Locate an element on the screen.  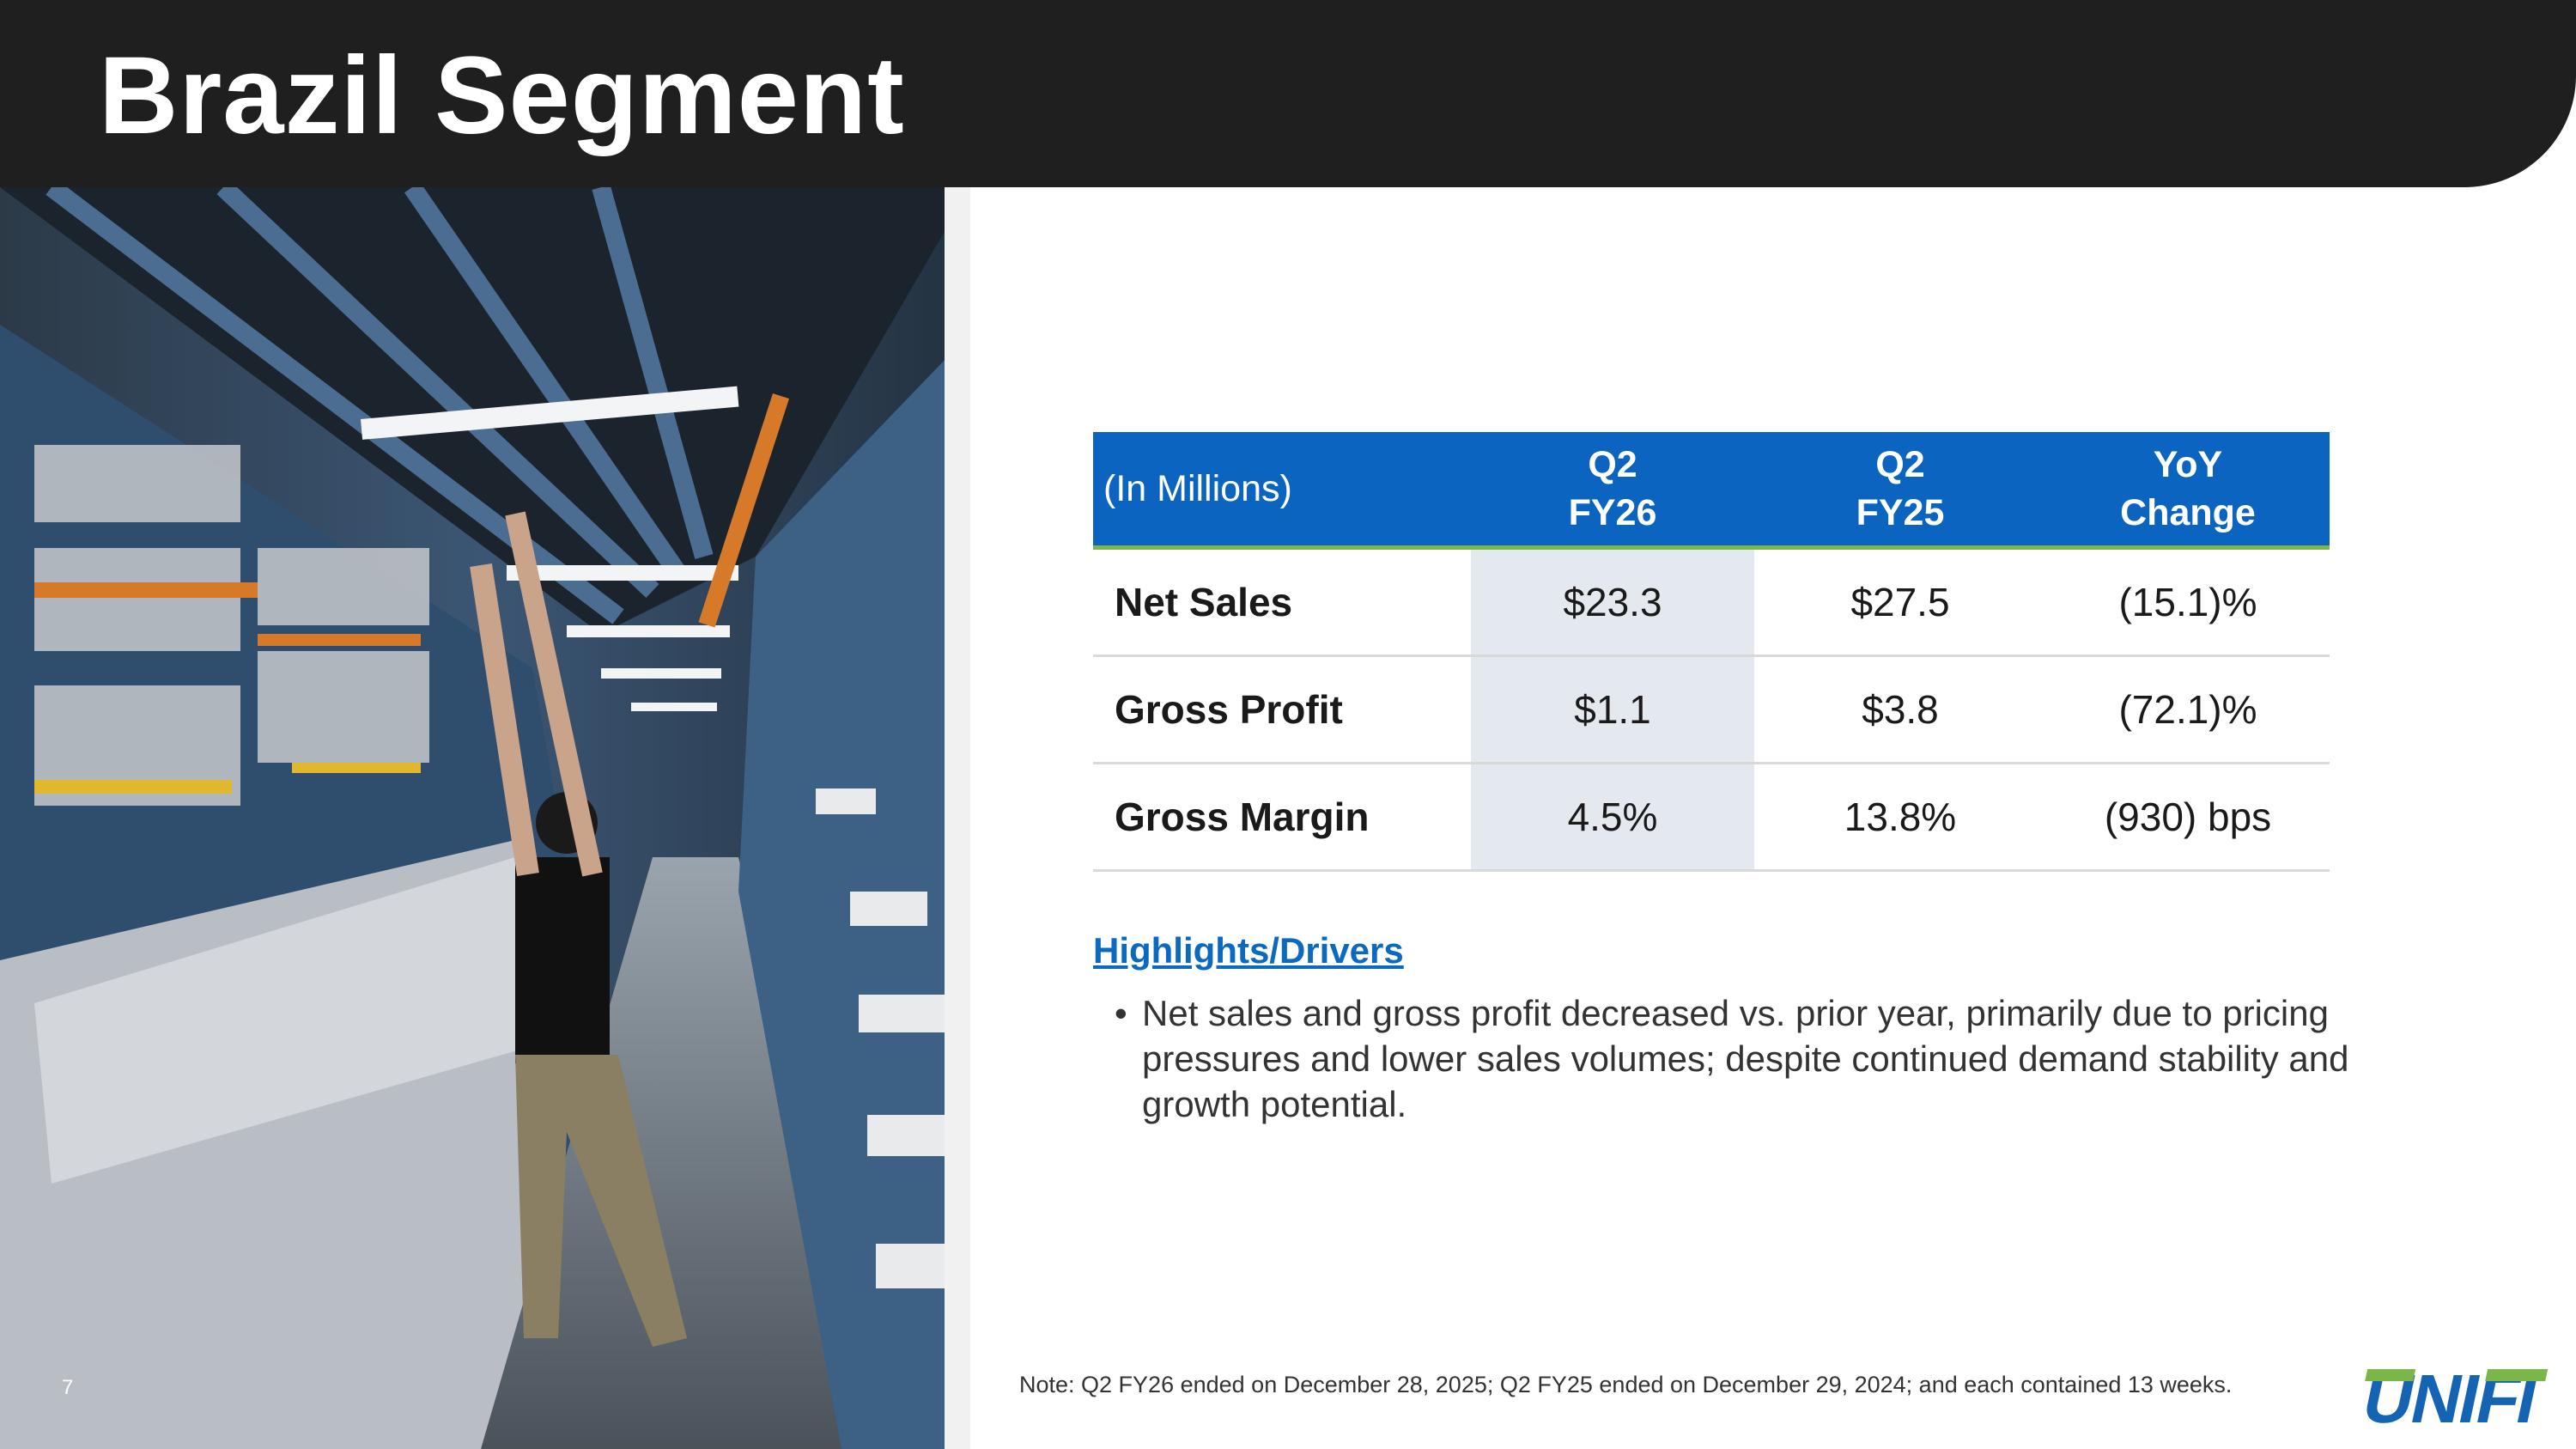
cell-yoy: (72.1)% is located at coordinates (2188, 709).